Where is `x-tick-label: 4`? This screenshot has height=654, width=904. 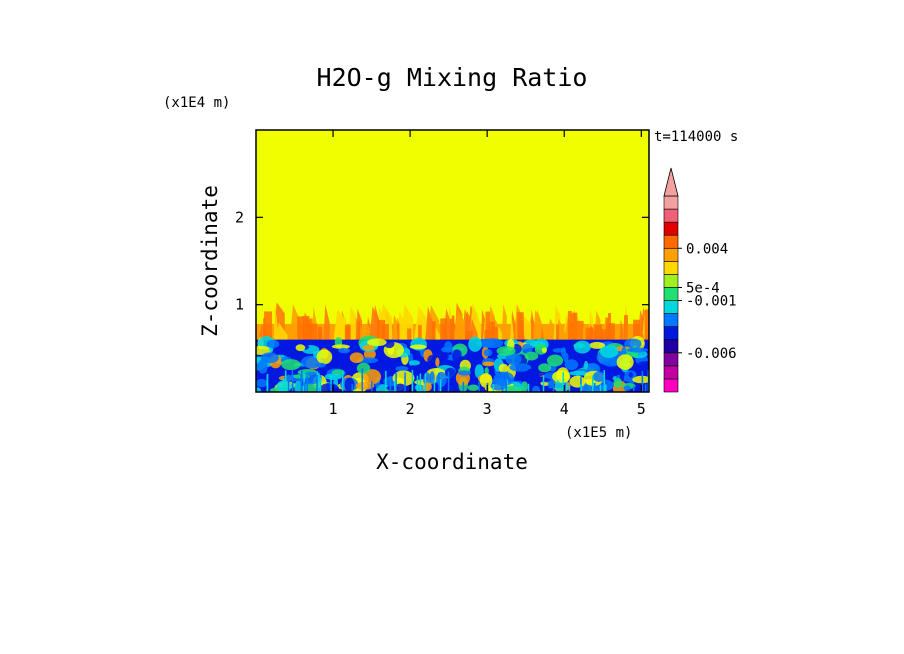
x-tick-label: 4 is located at coordinates (564, 409).